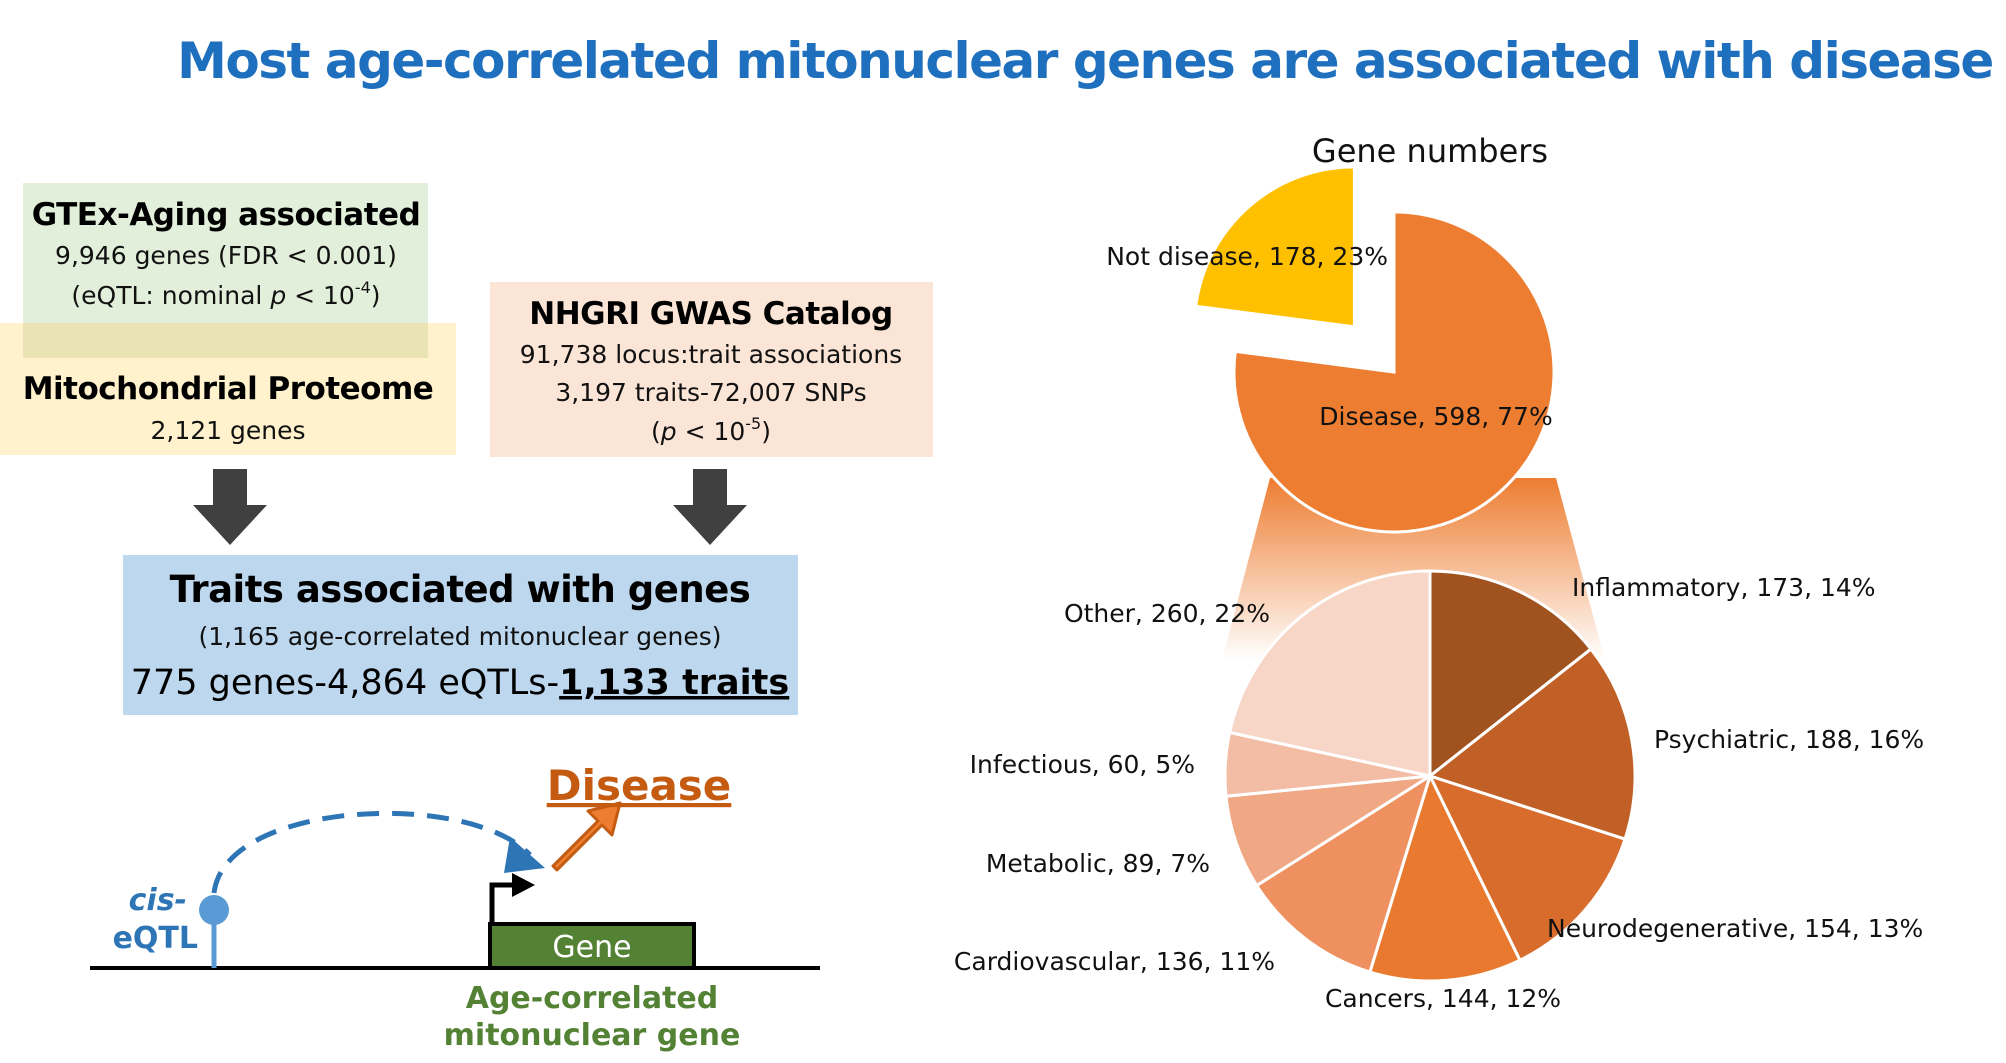  What do you see at coordinates (1114, 961) in the screenshot?
I see `pie-label-cardiovascular: Cardiovascular, 136, 11%` at bounding box center [1114, 961].